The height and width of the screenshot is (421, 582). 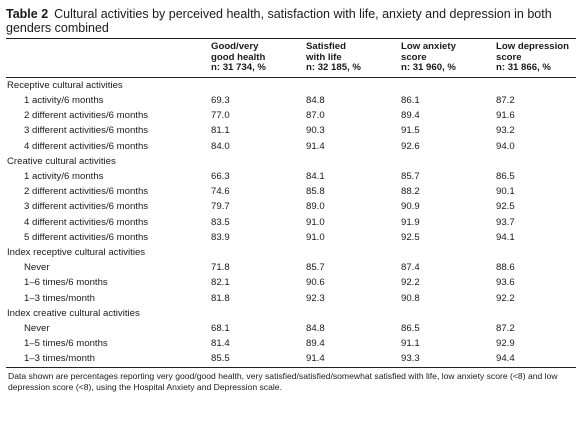 I want to click on table-label: Table 2, so click(x=27, y=14).